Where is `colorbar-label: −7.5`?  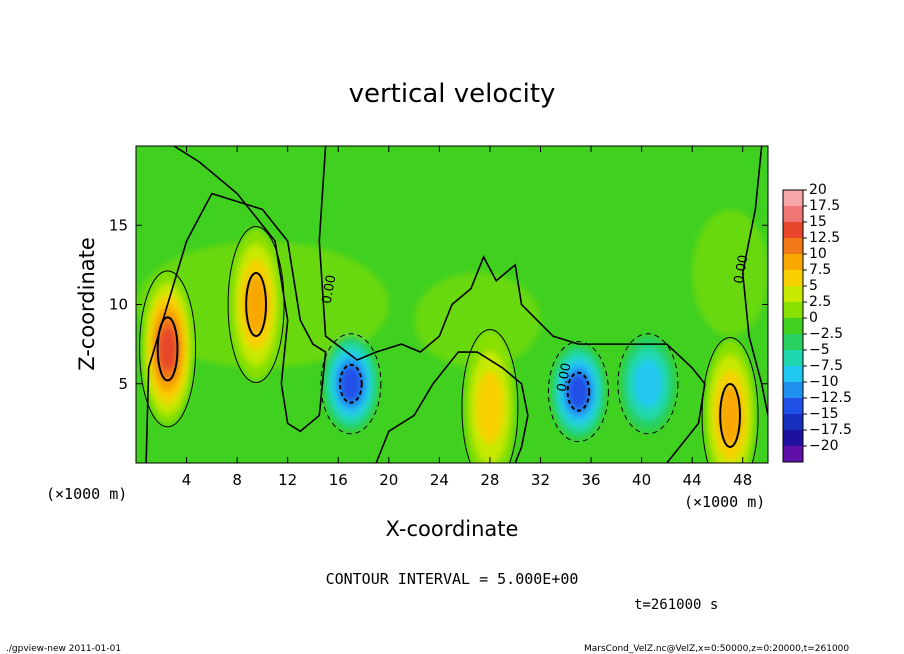
colorbar-label: −7.5 is located at coordinates (826, 366).